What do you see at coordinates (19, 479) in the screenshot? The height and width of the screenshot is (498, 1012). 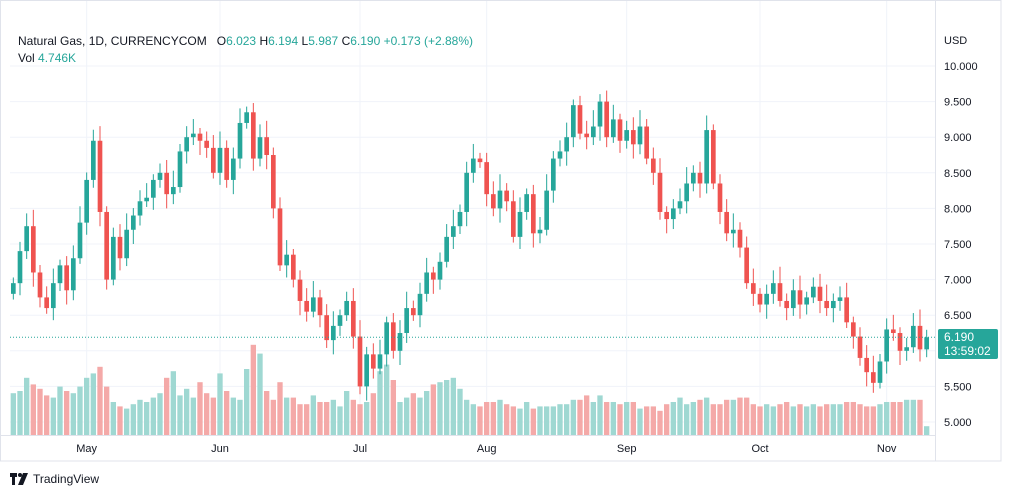 I see `tradingview-logo-icon` at bounding box center [19, 479].